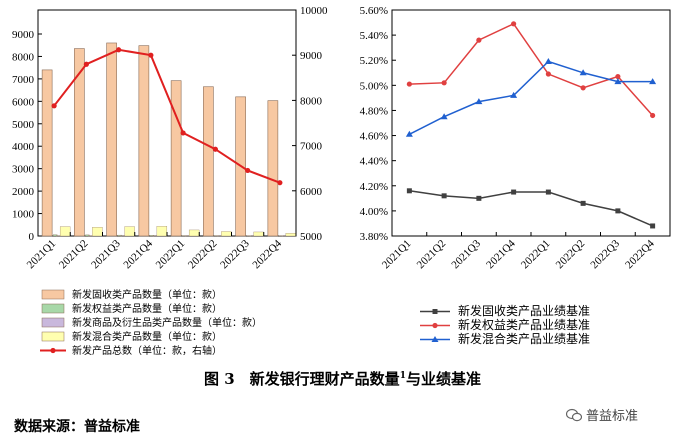 The image size is (685, 441). Describe the element at coordinates (147, 294) in the screenshot. I see `legend-label: 新发固收类产品数量（单位：款）` at that location.